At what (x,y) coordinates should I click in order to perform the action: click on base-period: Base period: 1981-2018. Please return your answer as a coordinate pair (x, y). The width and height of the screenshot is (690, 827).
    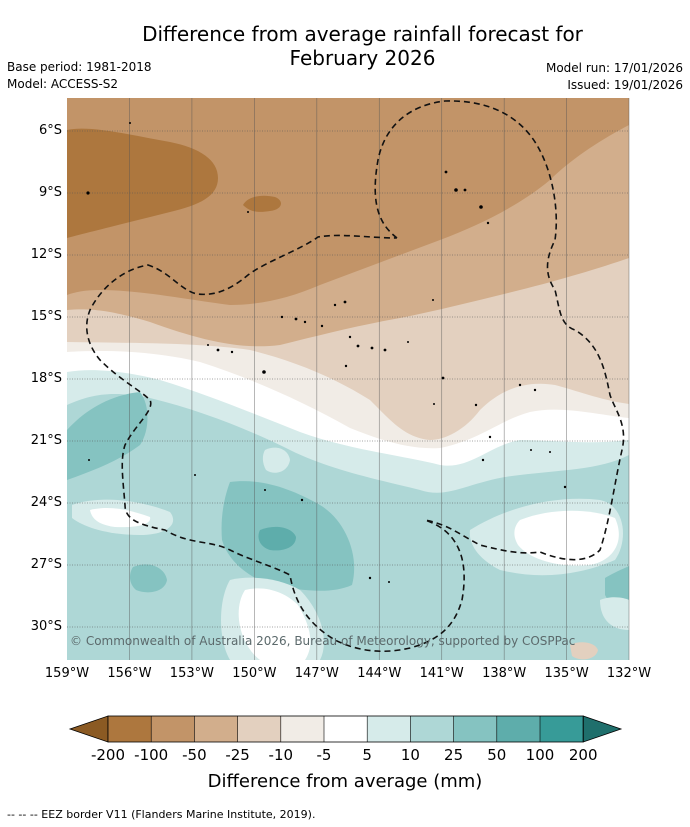
    Looking at the image, I should click on (79, 67).